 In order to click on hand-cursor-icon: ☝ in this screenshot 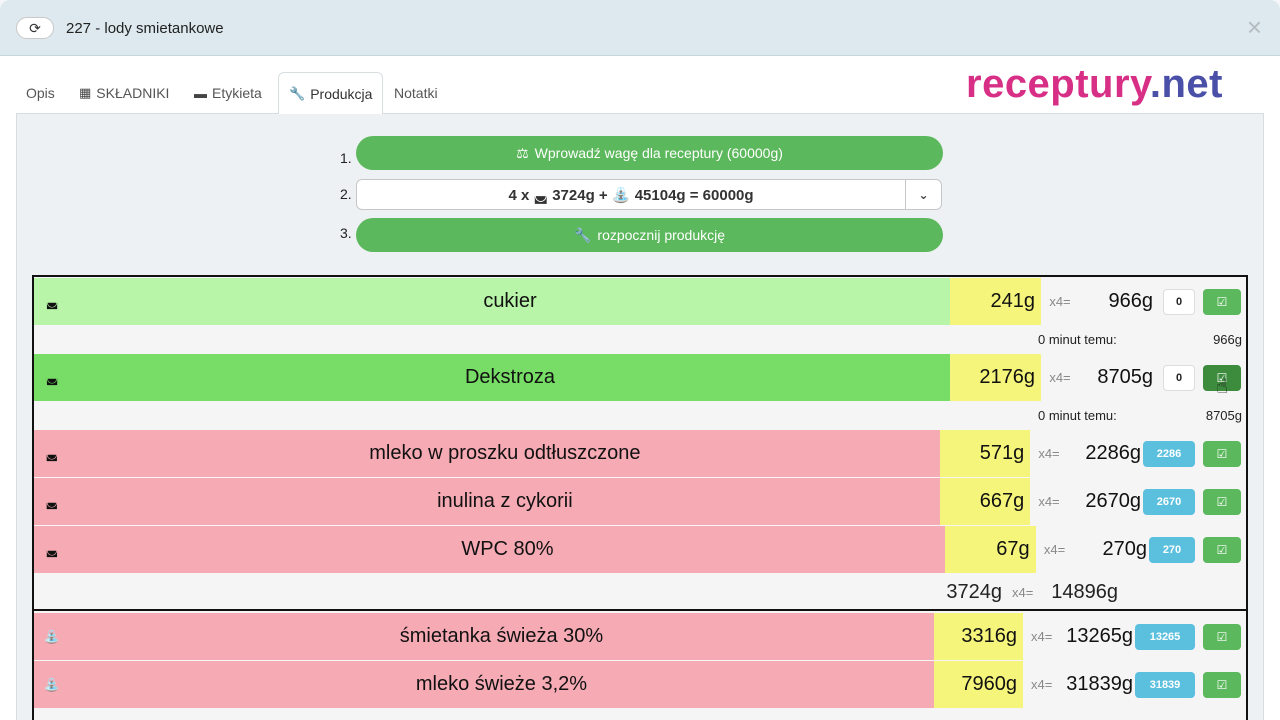, I will do `click(1222, 387)`.